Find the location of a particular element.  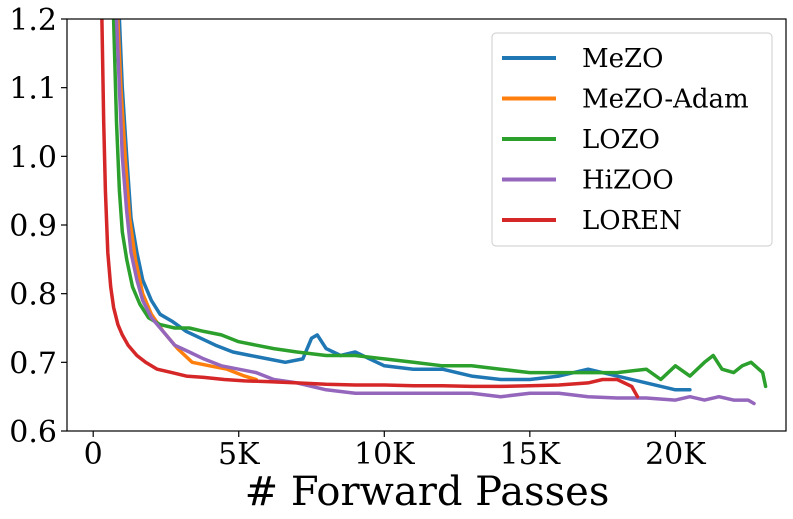

x-axis: 0 5K 10K 15K 20K is located at coordinates (395, 451).